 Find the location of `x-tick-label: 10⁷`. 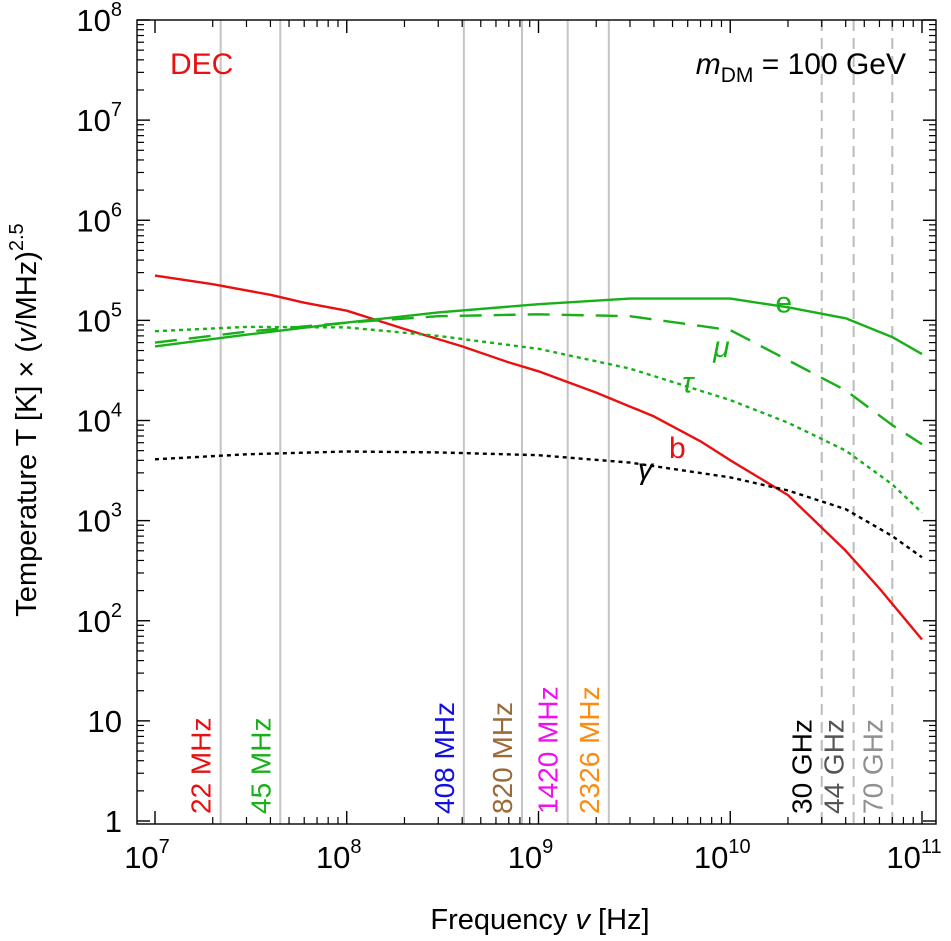

x-tick-label: 10⁷ is located at coordinates (147, 855).